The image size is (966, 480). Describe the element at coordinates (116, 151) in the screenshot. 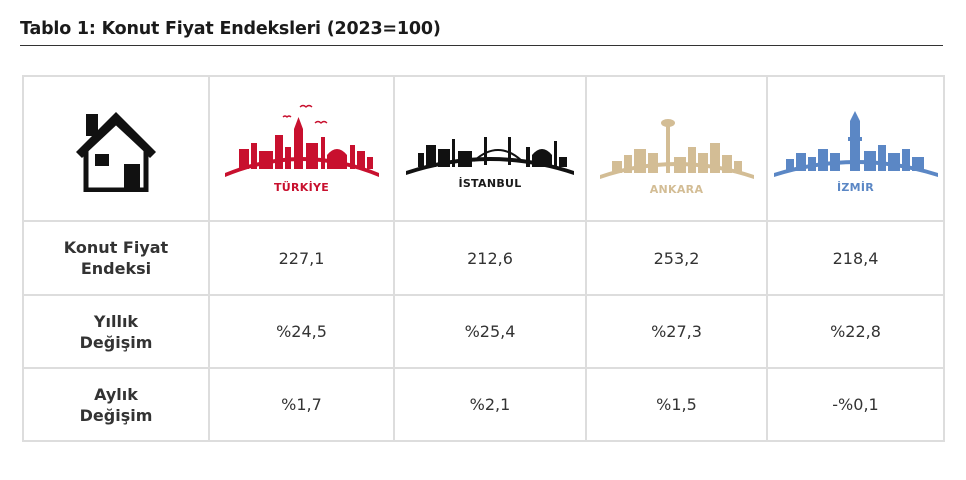

I see `house-icon` at that location.